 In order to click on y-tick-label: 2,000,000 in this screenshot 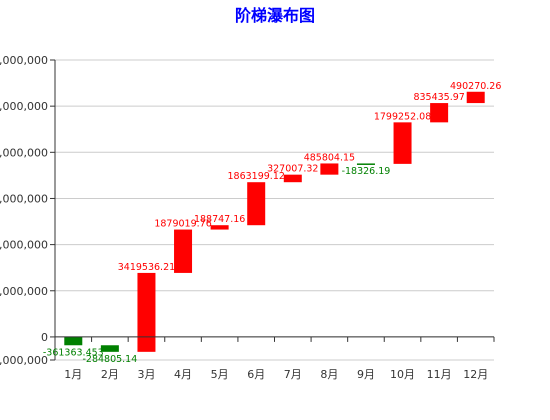, I will do `click(24, 291)`.